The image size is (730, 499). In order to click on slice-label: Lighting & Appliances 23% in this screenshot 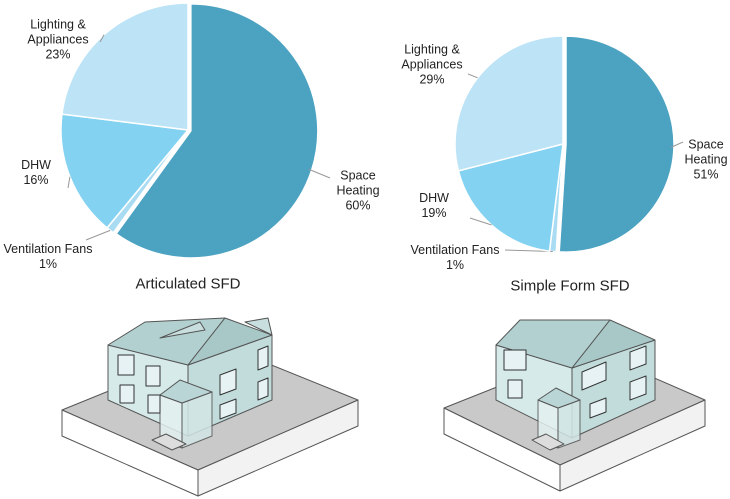, I will do `click(58, 40)`.